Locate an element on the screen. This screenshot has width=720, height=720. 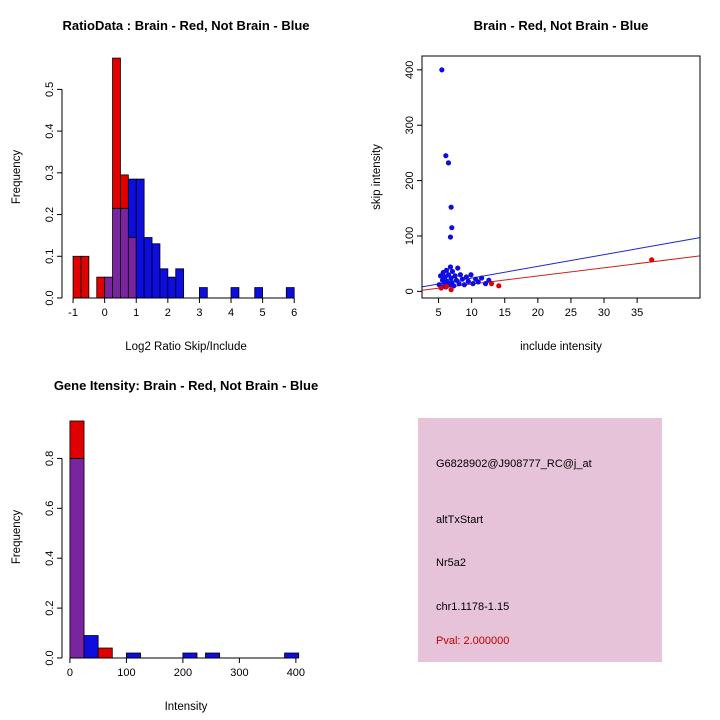
gene-histogram-xlabel: Intensity is located at coordinates (186, 707).